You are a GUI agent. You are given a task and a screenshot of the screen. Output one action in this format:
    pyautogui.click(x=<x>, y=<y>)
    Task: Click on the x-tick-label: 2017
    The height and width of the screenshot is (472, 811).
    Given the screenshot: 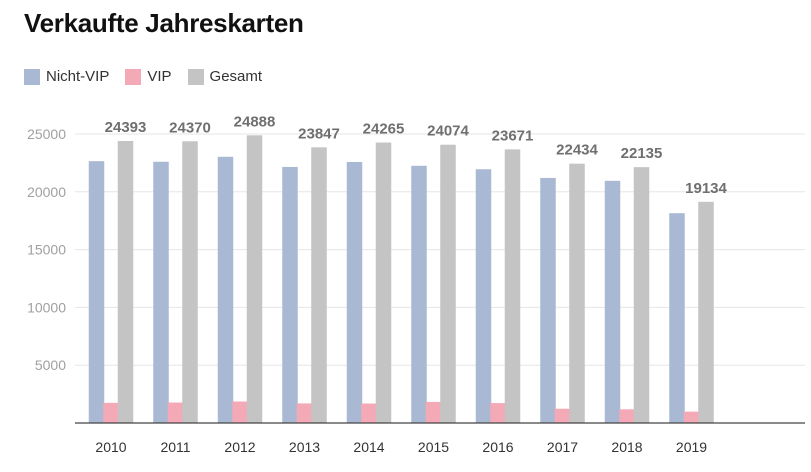 What is the action you would take?
    pyautogui.click(x=562, y=447)
    